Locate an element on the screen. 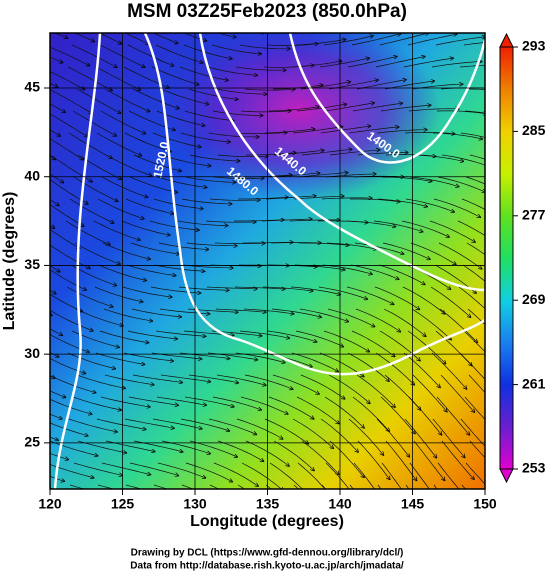 The height and width of the screenshot is (578, 548). y-tick-label: 45 is located at coordinates (32, 87).